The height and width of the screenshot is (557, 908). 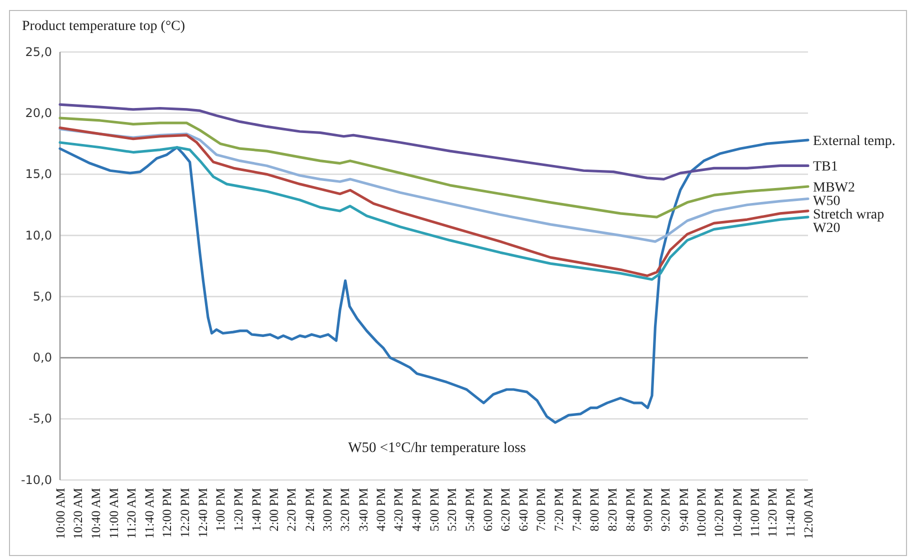 I want to click on x-tick-label: 4:20 PM, so click(x=399, y=510).